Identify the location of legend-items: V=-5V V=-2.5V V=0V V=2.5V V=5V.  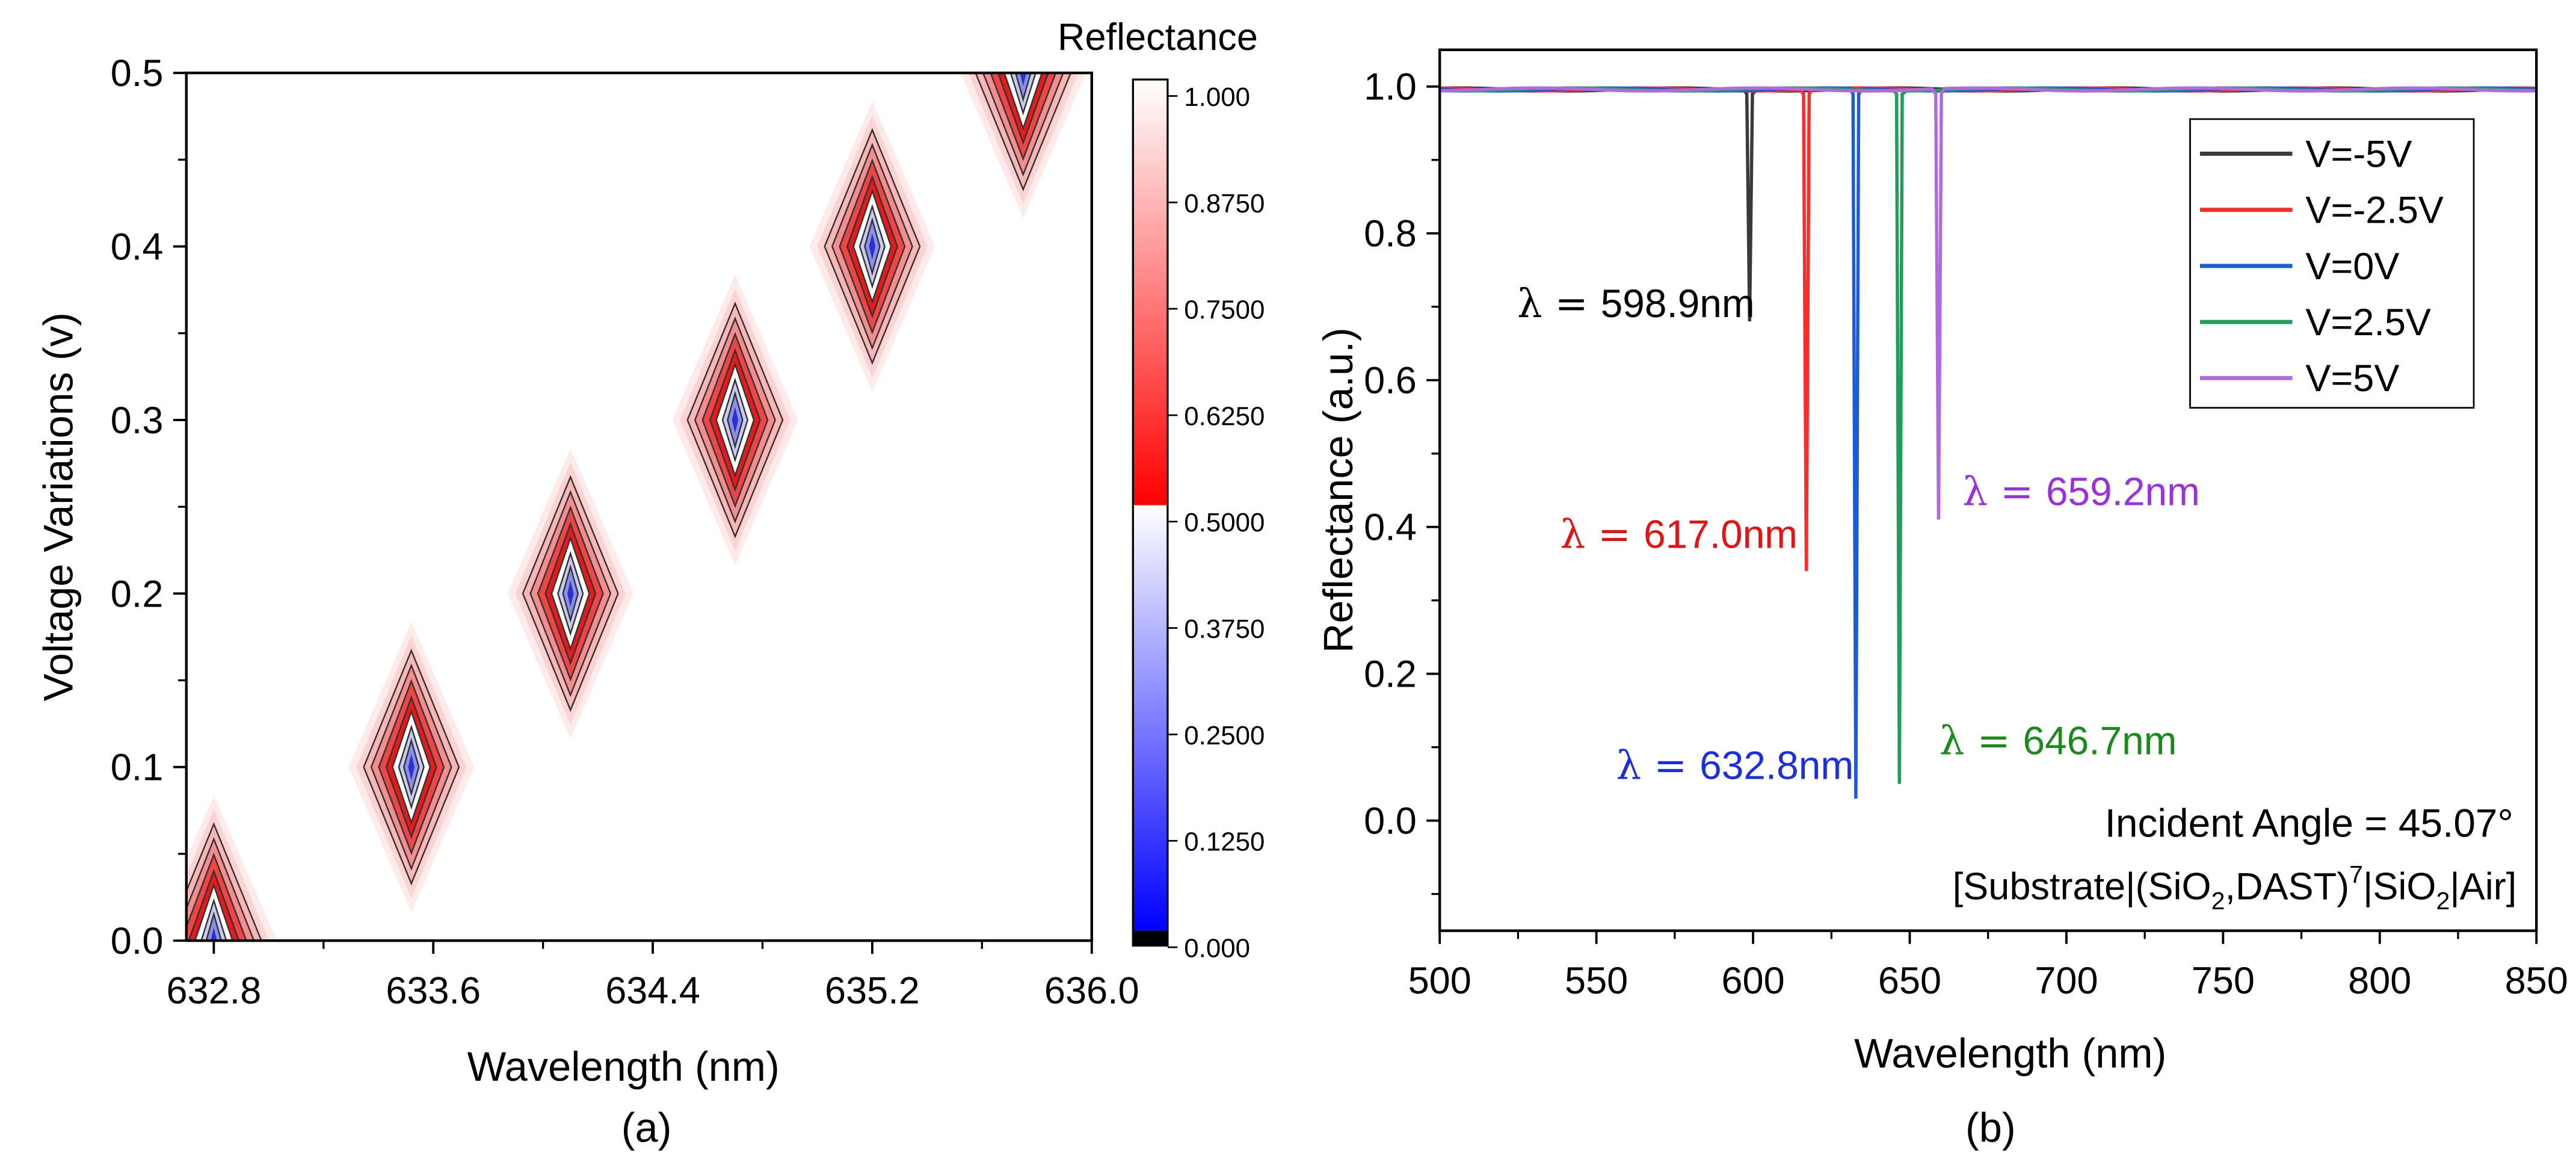
(2321, 266).